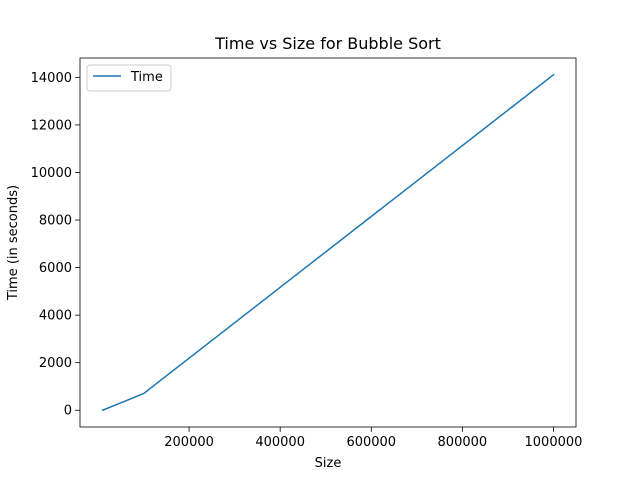 The height and width of the screenshot is (484, 640). I want to click on x-axis-label: Size, so click(328, 463).